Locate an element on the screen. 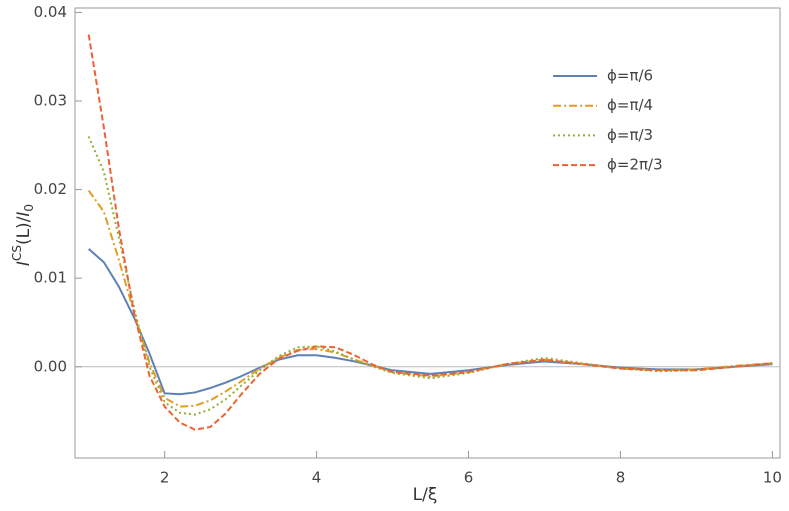 The width and height of the screenshot is (789, 511). x-axis-label: L/ξ is located at coordinates (425, 495).